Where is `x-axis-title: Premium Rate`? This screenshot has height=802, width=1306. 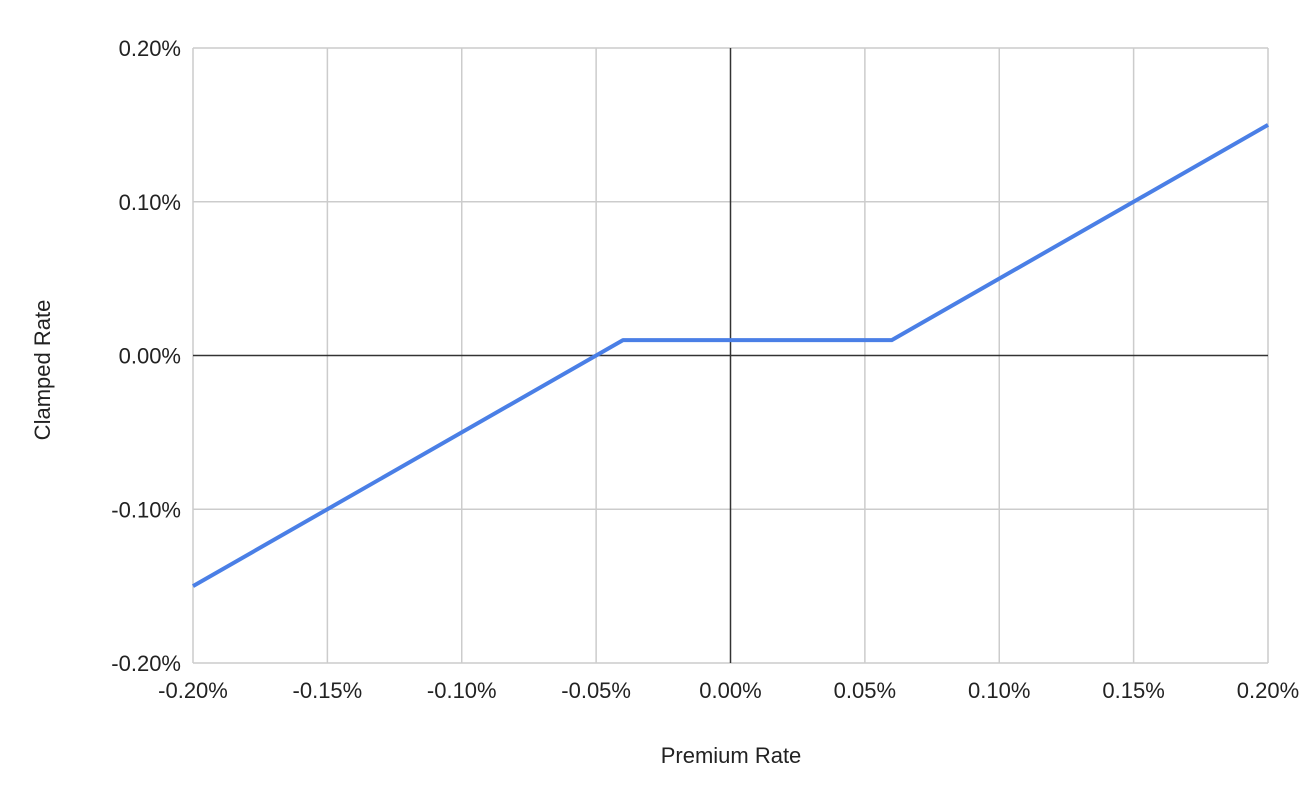 x-axis-title: Premium Rate is located at coordinates (731, 755).